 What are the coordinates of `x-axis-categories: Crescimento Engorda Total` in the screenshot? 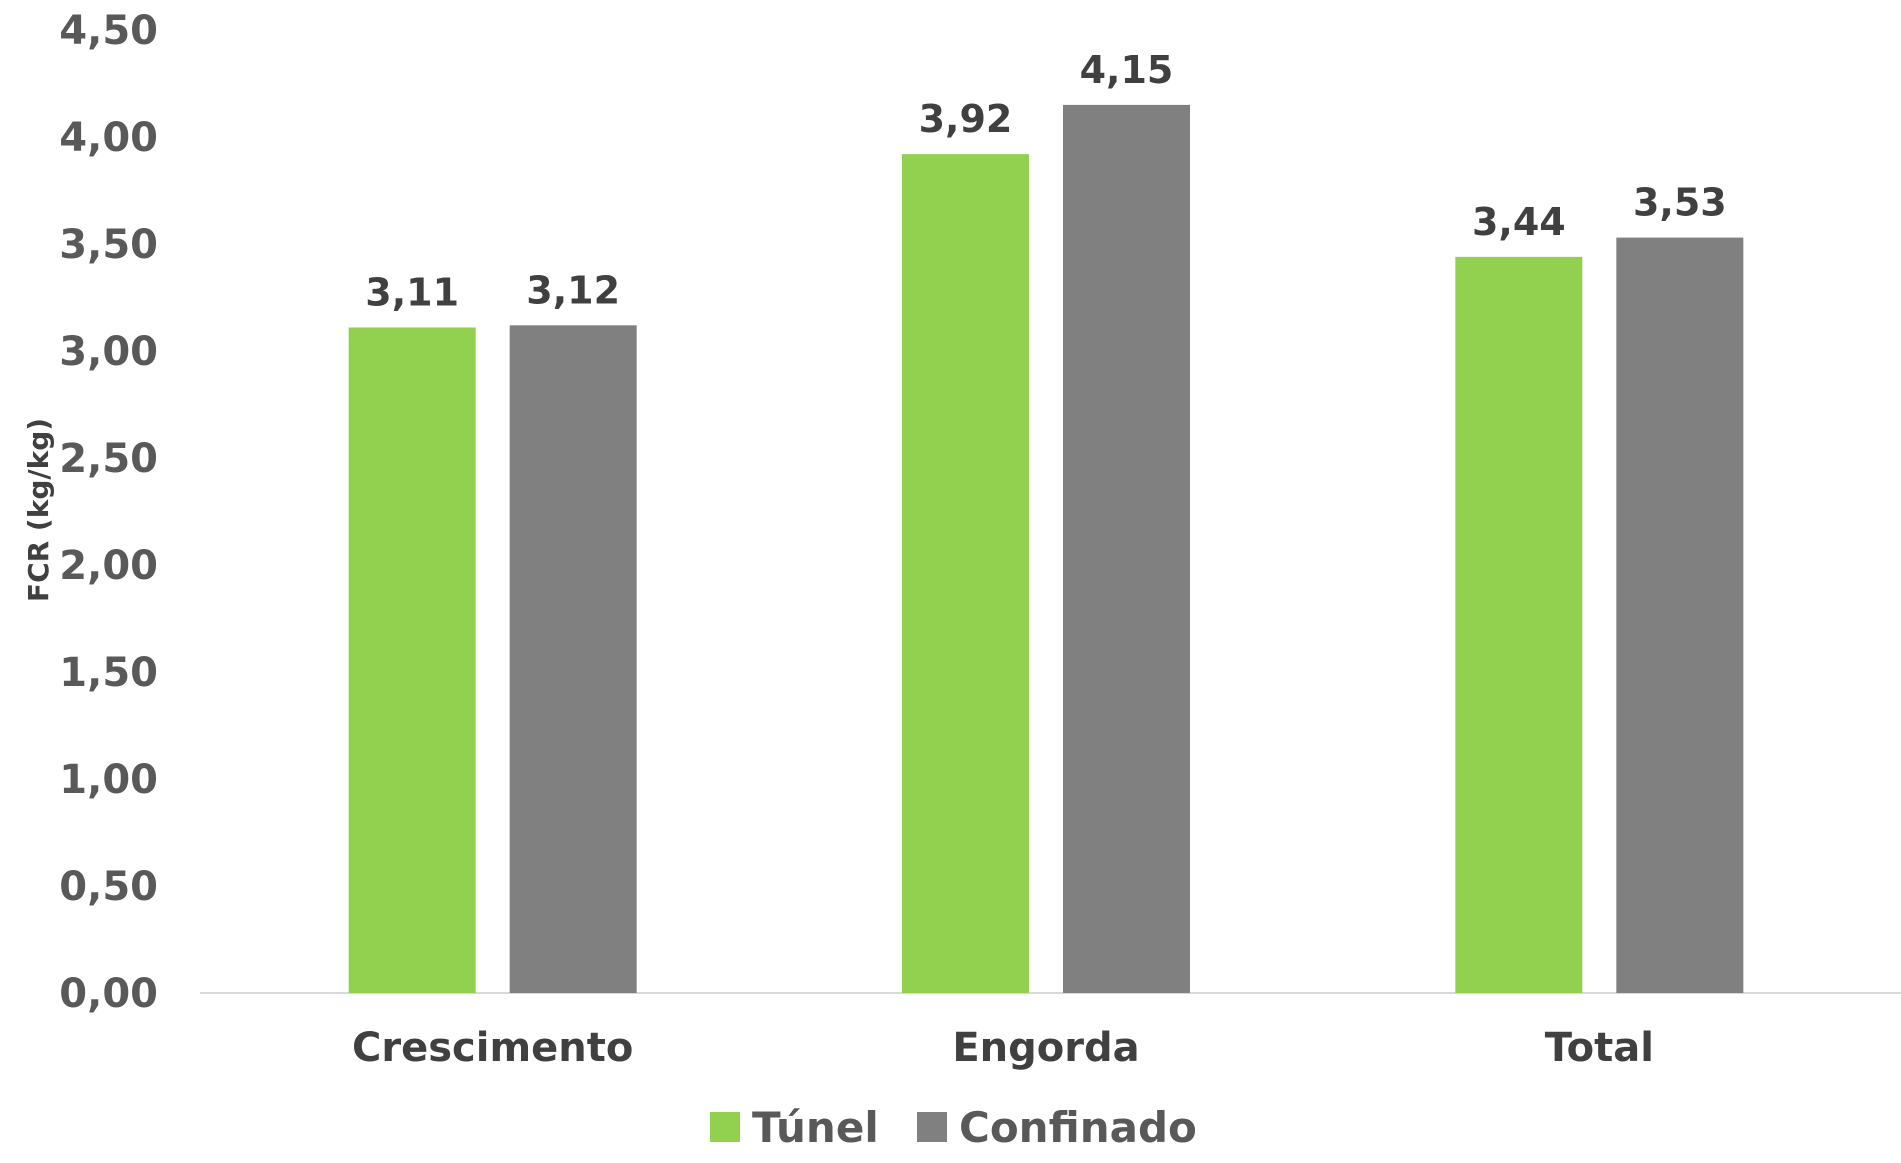 It's located at (1003, 1048).